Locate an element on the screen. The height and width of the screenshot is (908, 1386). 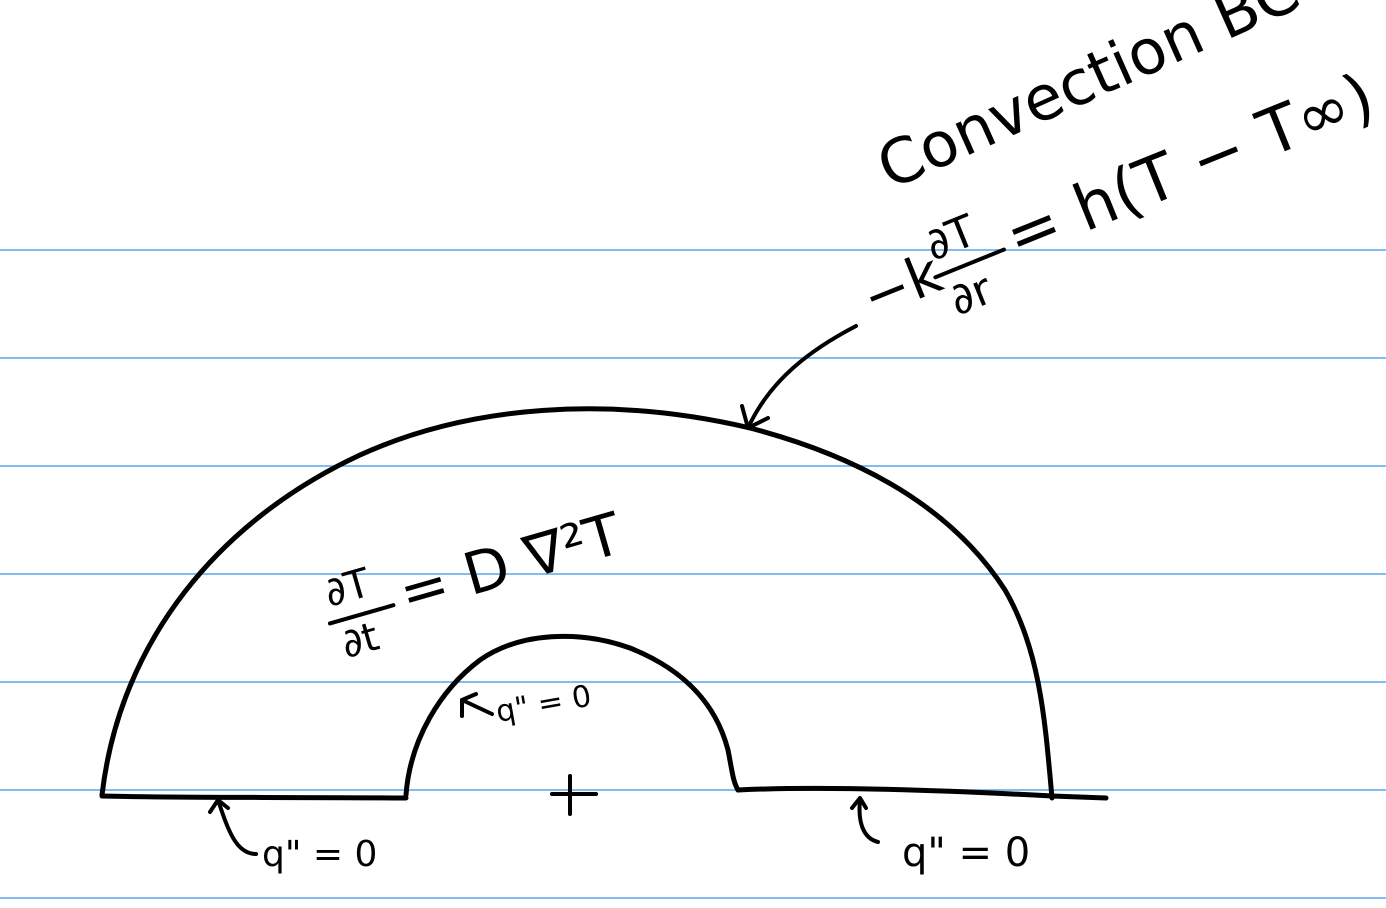
baseline-left is located at coordinates (254, 797).